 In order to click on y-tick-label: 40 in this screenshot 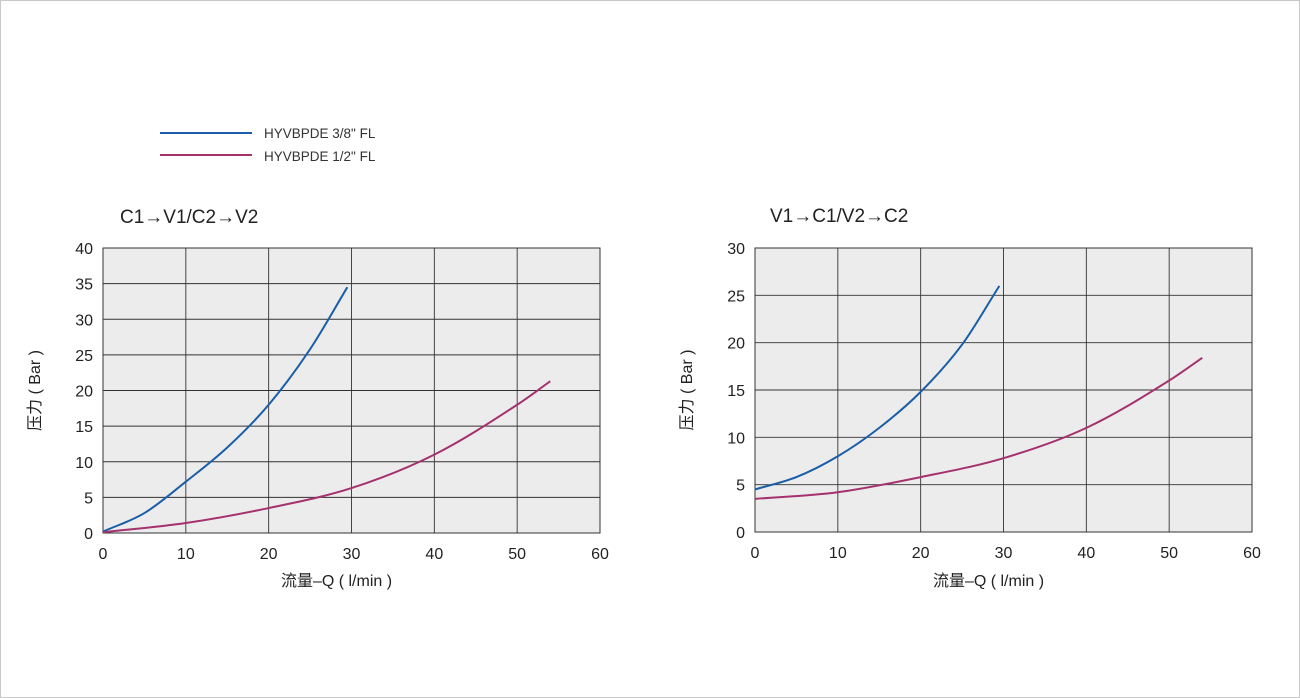, I will do `click(84, 249)`.